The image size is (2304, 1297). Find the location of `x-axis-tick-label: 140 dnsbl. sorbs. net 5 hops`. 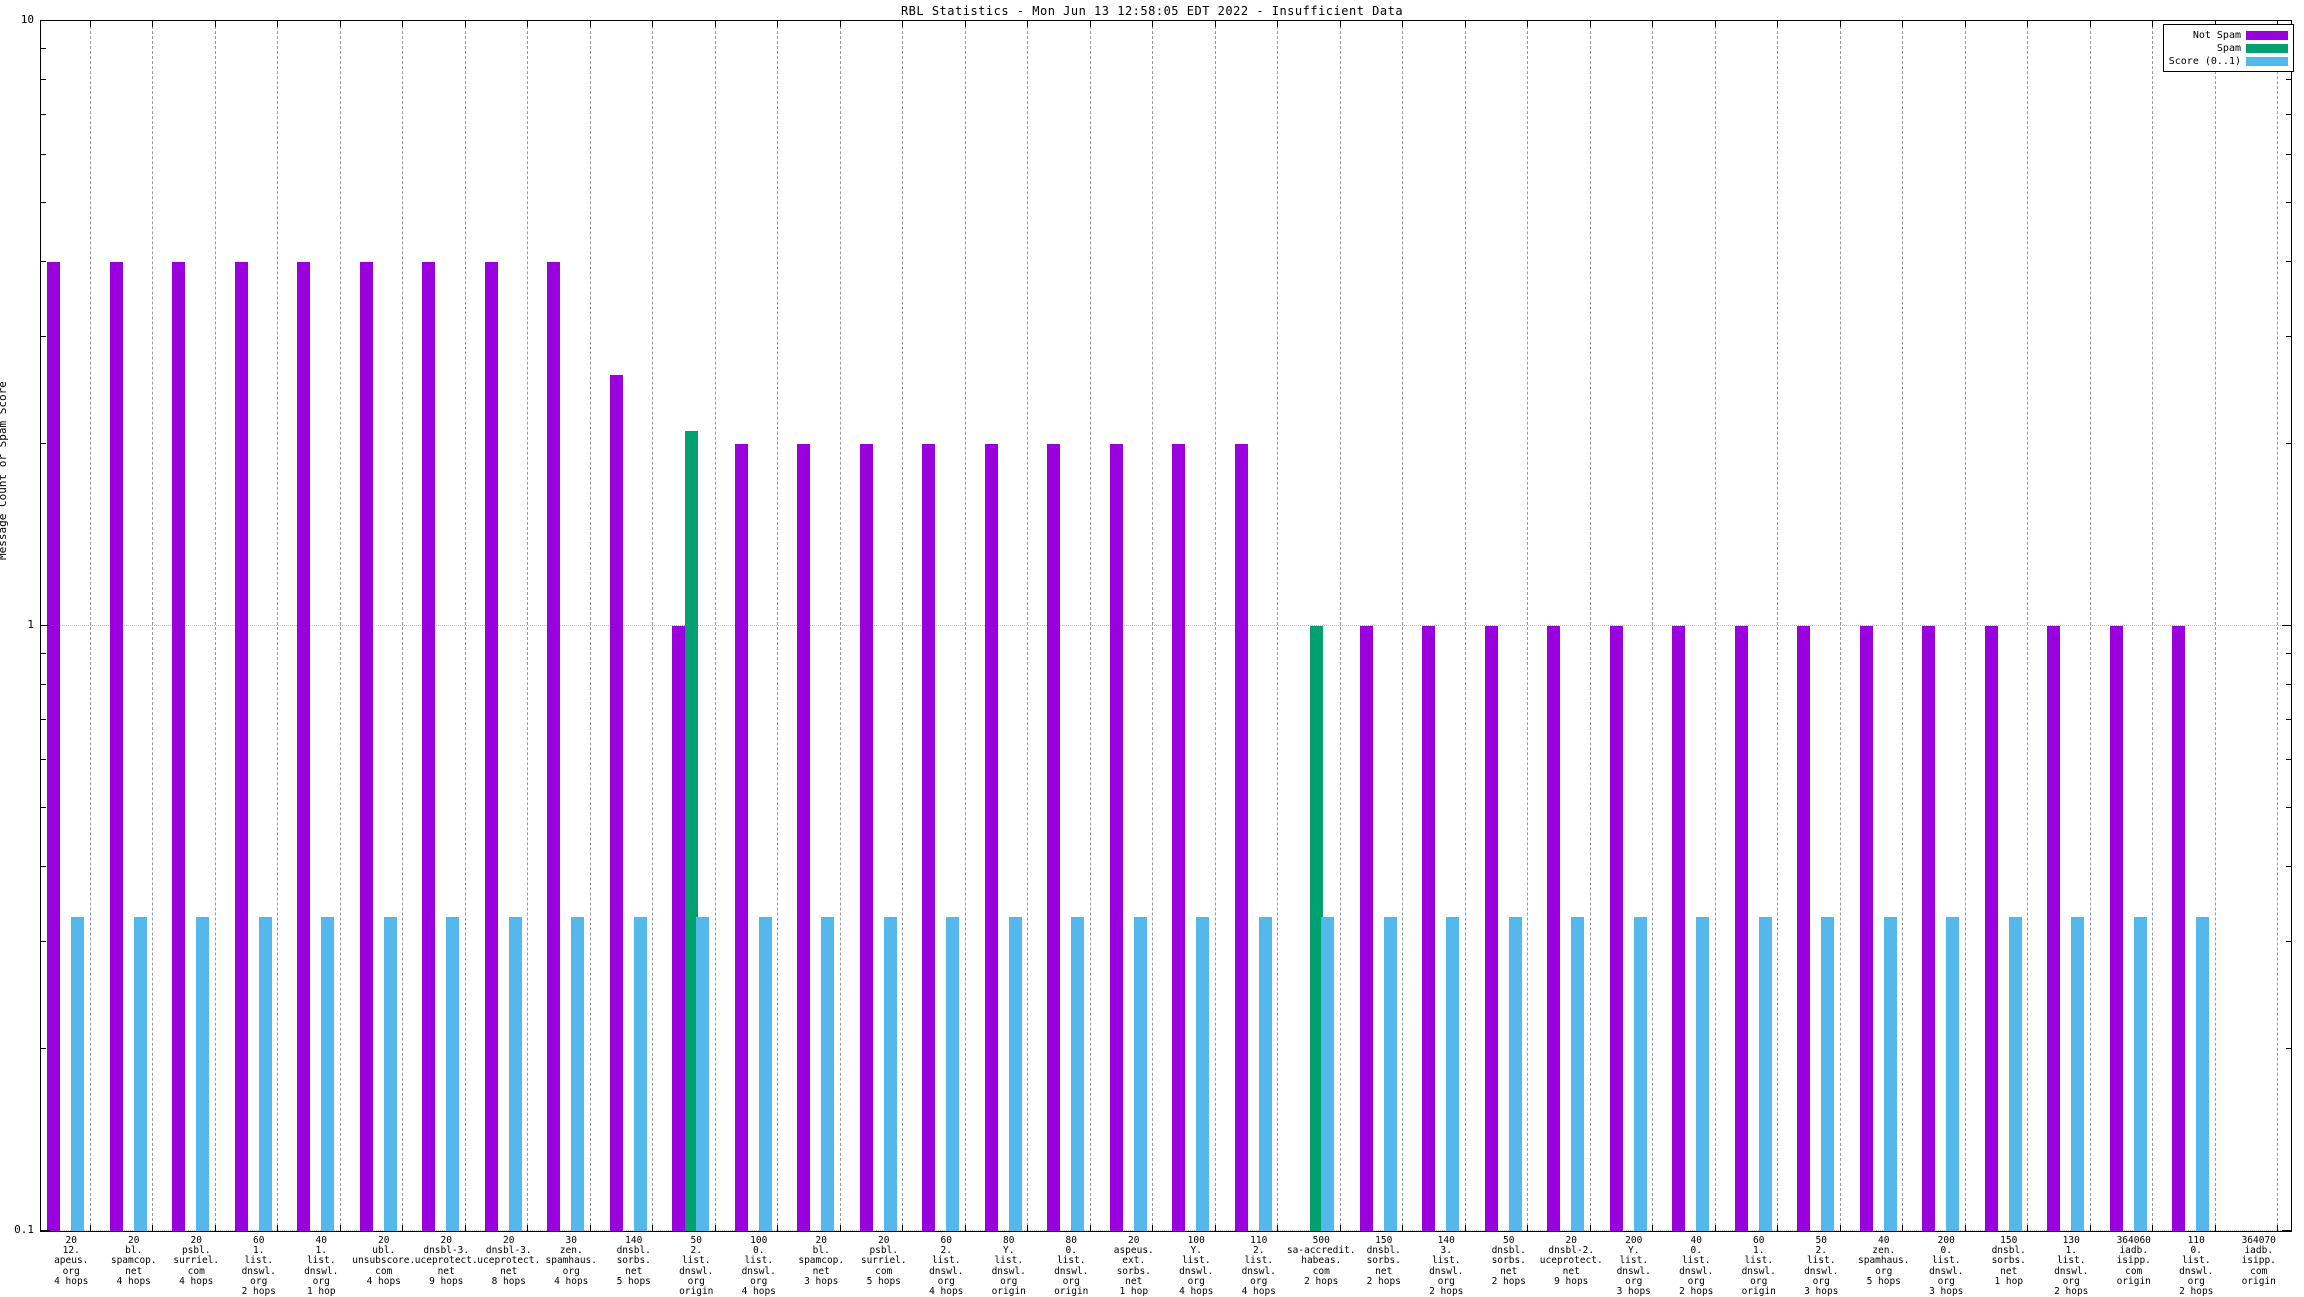

x-axis-tick-label: 140 dnsbl. sorbs. net 5 hops is located at coordinates (633, 1261).